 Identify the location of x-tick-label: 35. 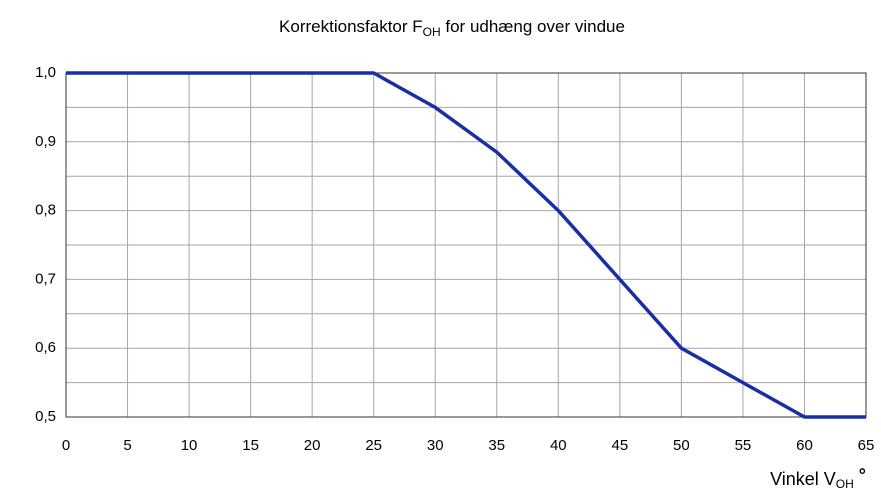
(496, 445).